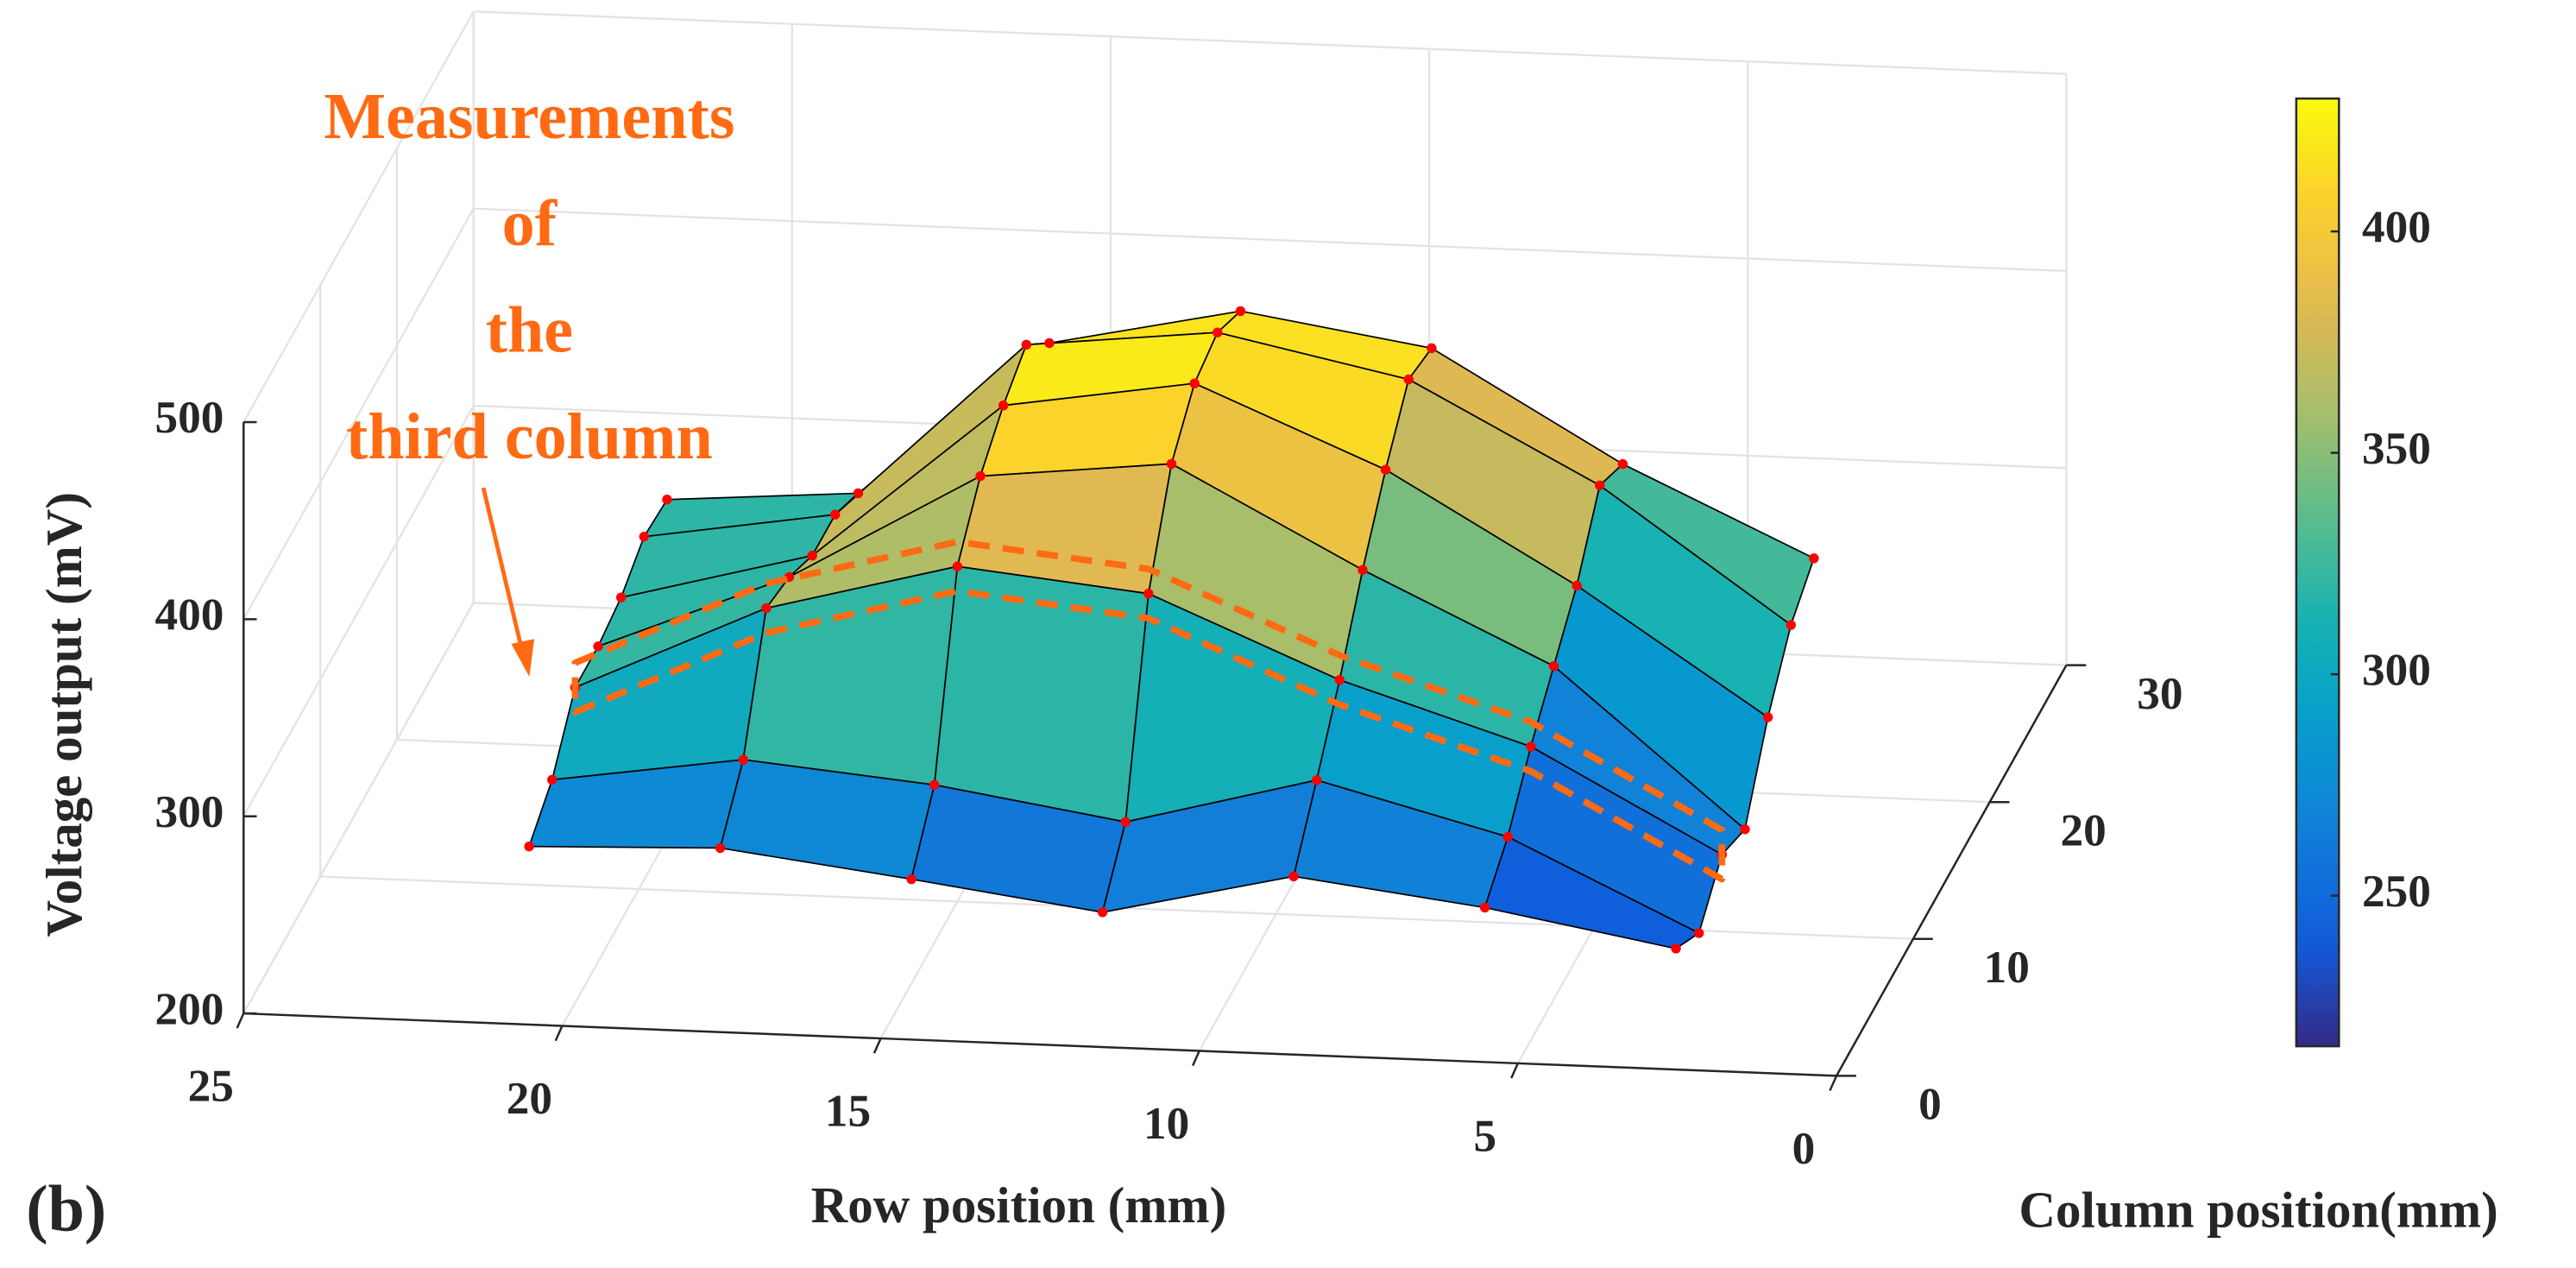 The width and height of the screenshot is (2576, 1268). Describe the element at coordinates (64, 714) in the screenshot. I see `z-axis-label: Voltage output (mV)` at that location.